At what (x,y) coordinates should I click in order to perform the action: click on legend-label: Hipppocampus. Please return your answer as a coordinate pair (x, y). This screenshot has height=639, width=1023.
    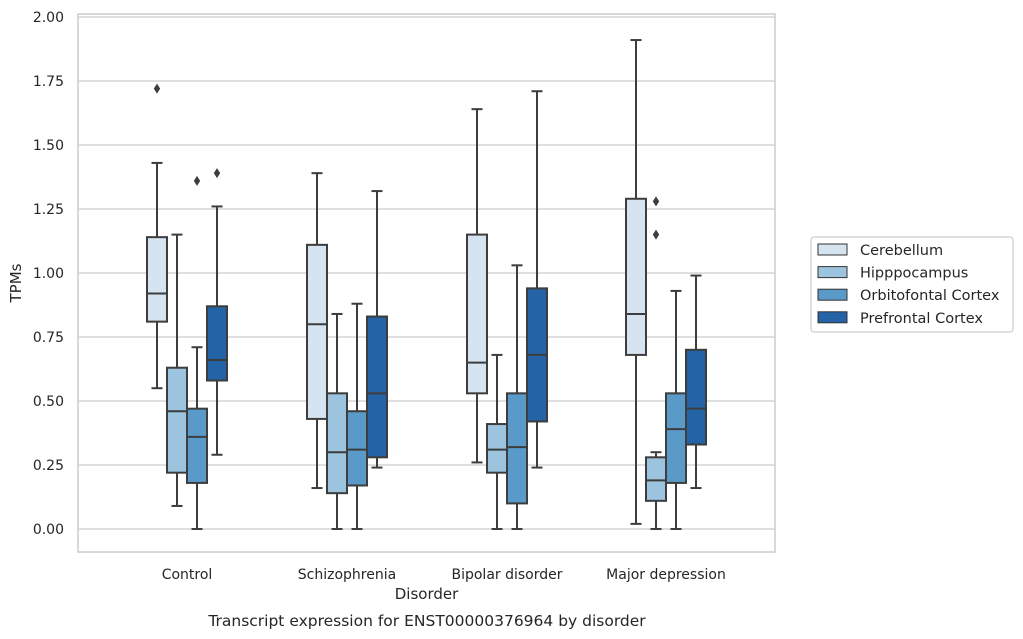
    Looking at the image, I should click on (914, 274).